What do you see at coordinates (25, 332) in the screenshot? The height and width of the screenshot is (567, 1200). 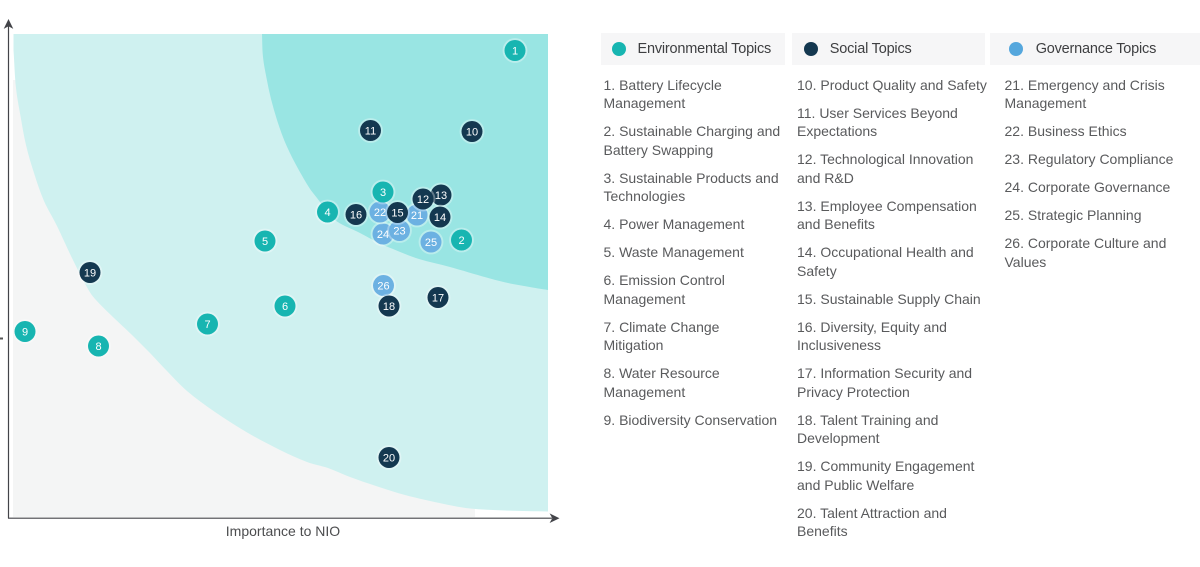 I see `svg-text: 9` at bounding box center [25, 332].